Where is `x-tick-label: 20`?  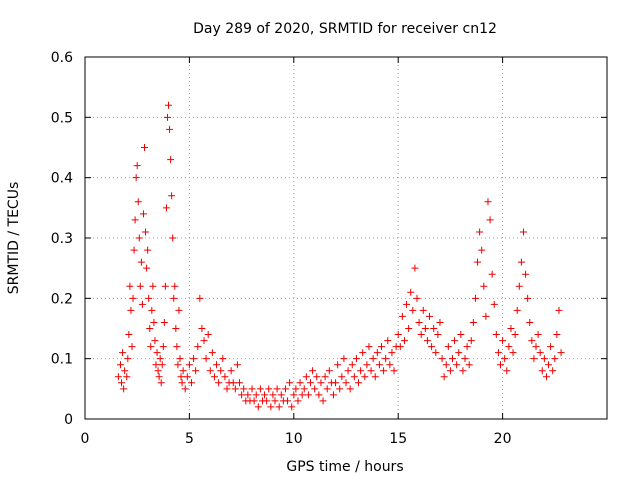
x-tick-label: 20 is located at coordinates (503, 439).